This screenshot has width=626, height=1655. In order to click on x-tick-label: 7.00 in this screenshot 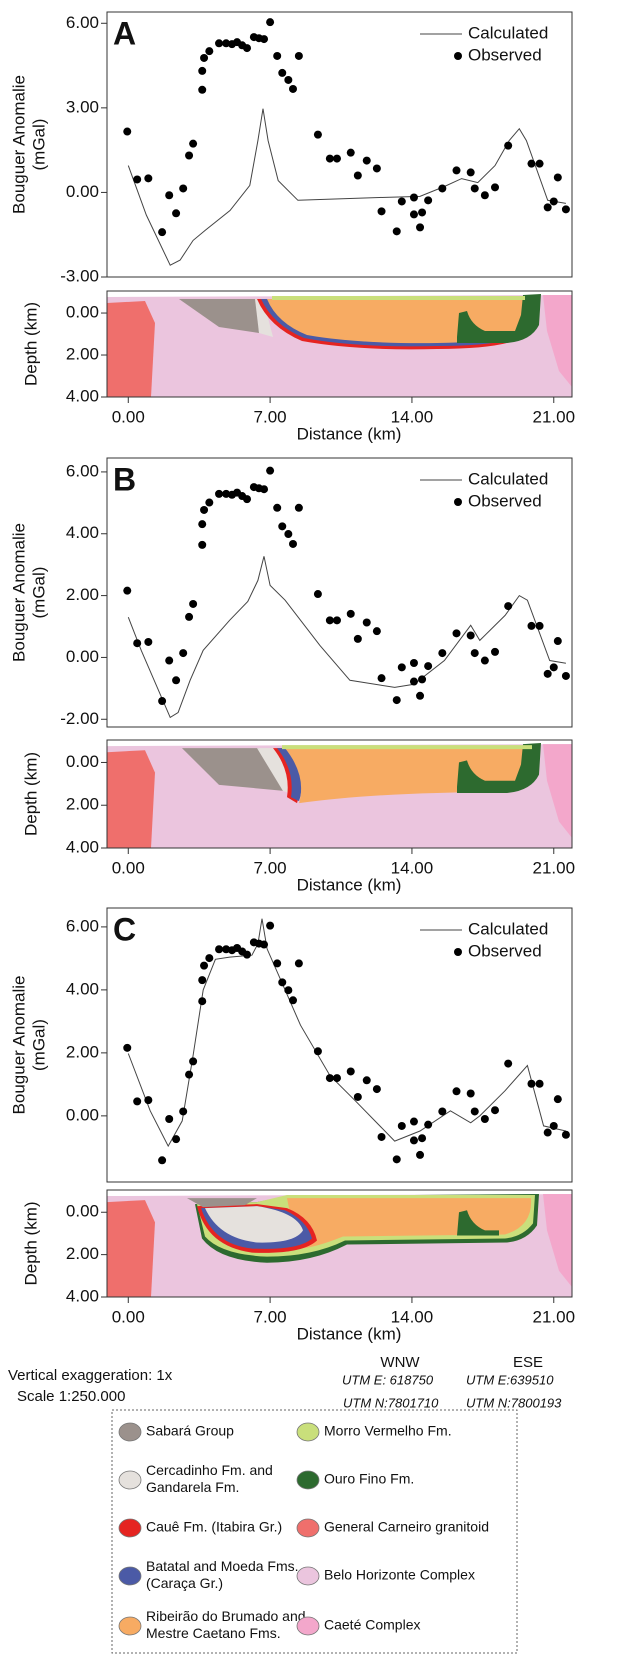, I will do `click(270, 416)`.